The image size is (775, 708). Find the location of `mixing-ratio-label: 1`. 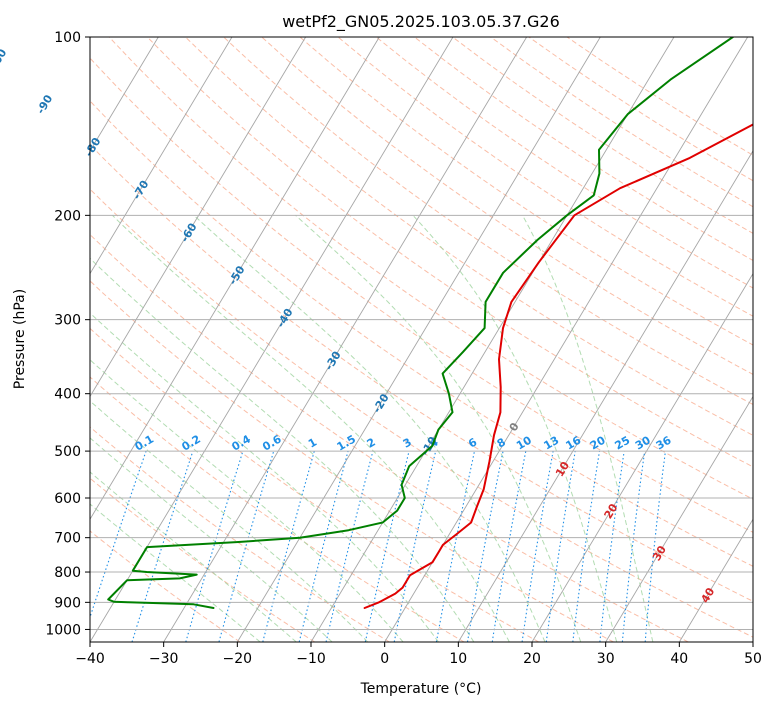

mixing-ratio-label: 1 is located at coordinates (312, 443).